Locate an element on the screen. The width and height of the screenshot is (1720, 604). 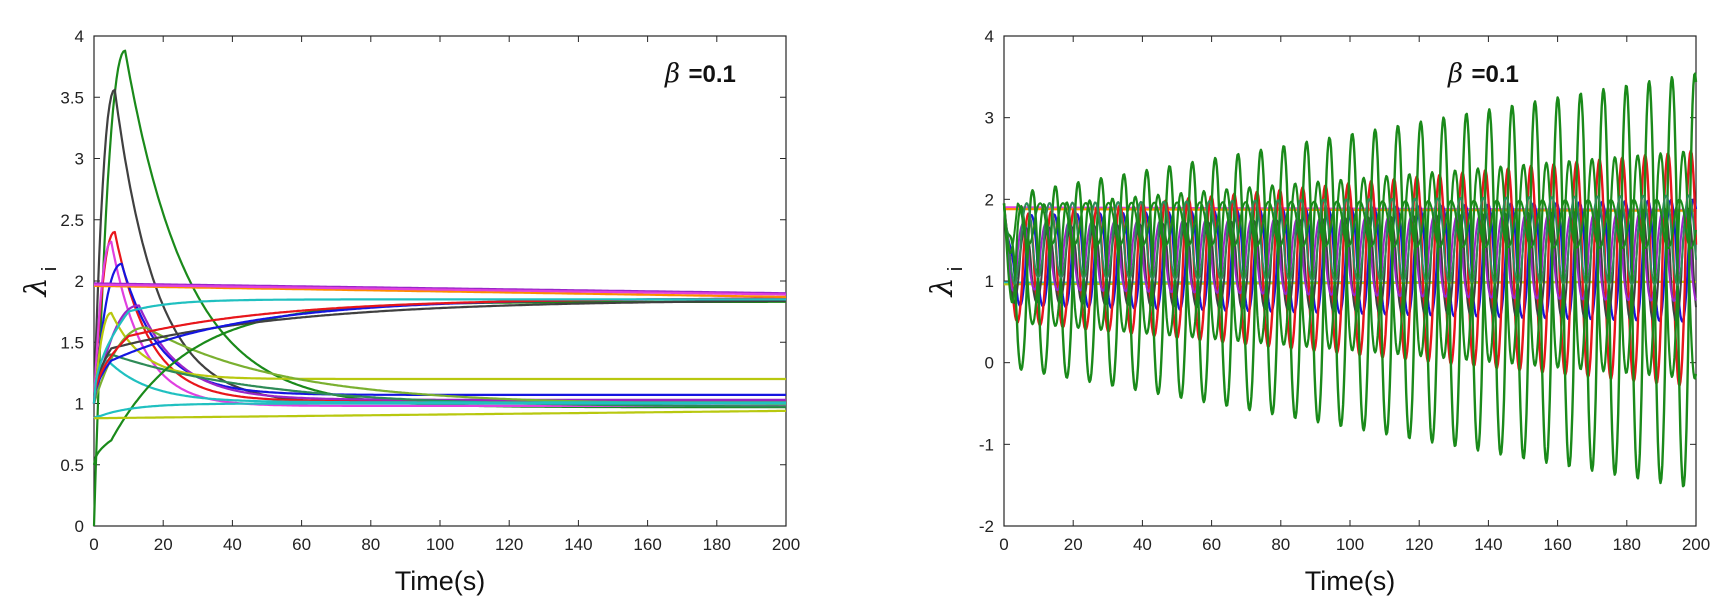
y-axis-label-left: λ i is located at coordinates (40, 282).